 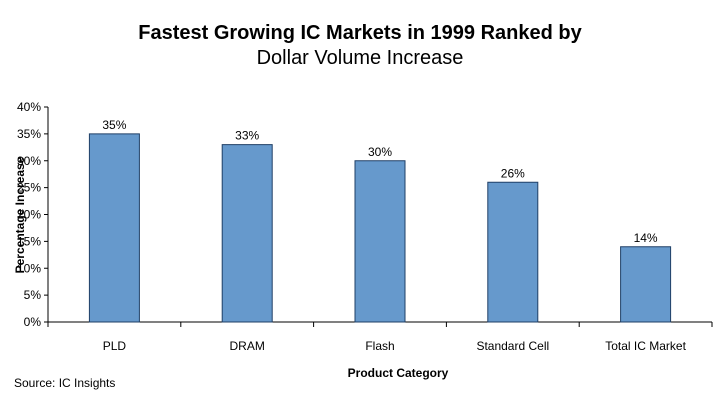 I want to click on bar-value-label: 33%, so click(x=247, y=136).